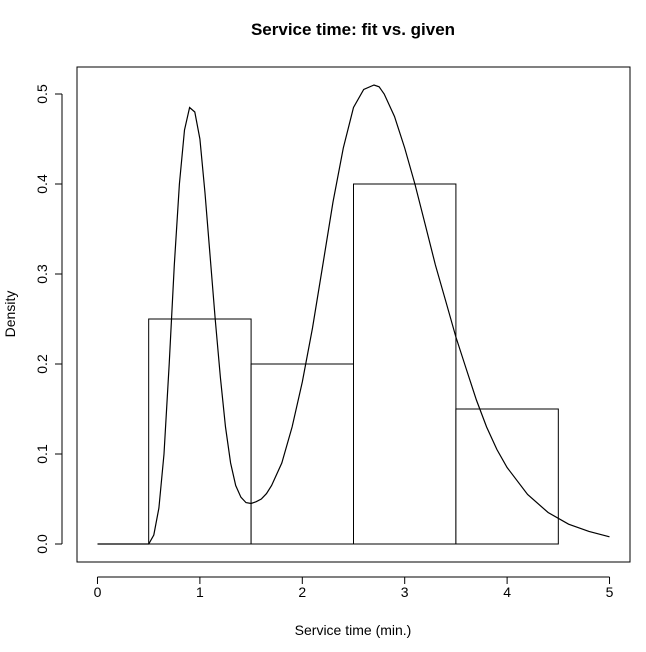  What do you see at coordinates (42, 184) in the screenshot?
I see `y-tick-label: 0.4` at bounding box center [42, 184].